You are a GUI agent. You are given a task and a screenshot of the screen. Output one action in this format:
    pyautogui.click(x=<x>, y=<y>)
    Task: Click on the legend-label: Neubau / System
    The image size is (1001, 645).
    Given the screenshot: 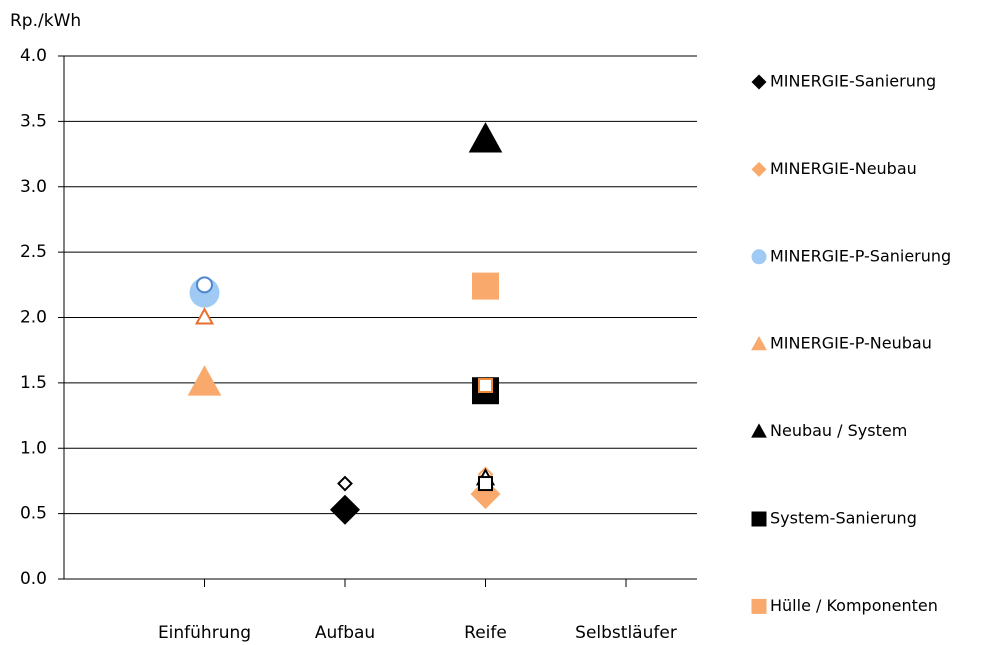 What is the action you would take?
    pyautogui.click(x=838, y=430)
    